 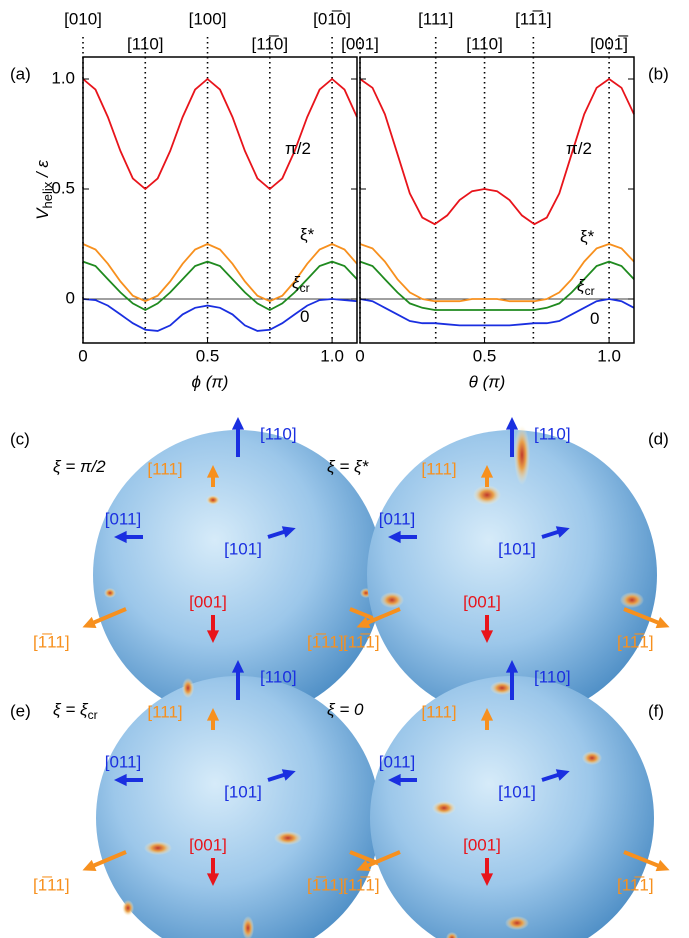 I want to click on direction-label: [11̅0], so click(x=270, y=43).